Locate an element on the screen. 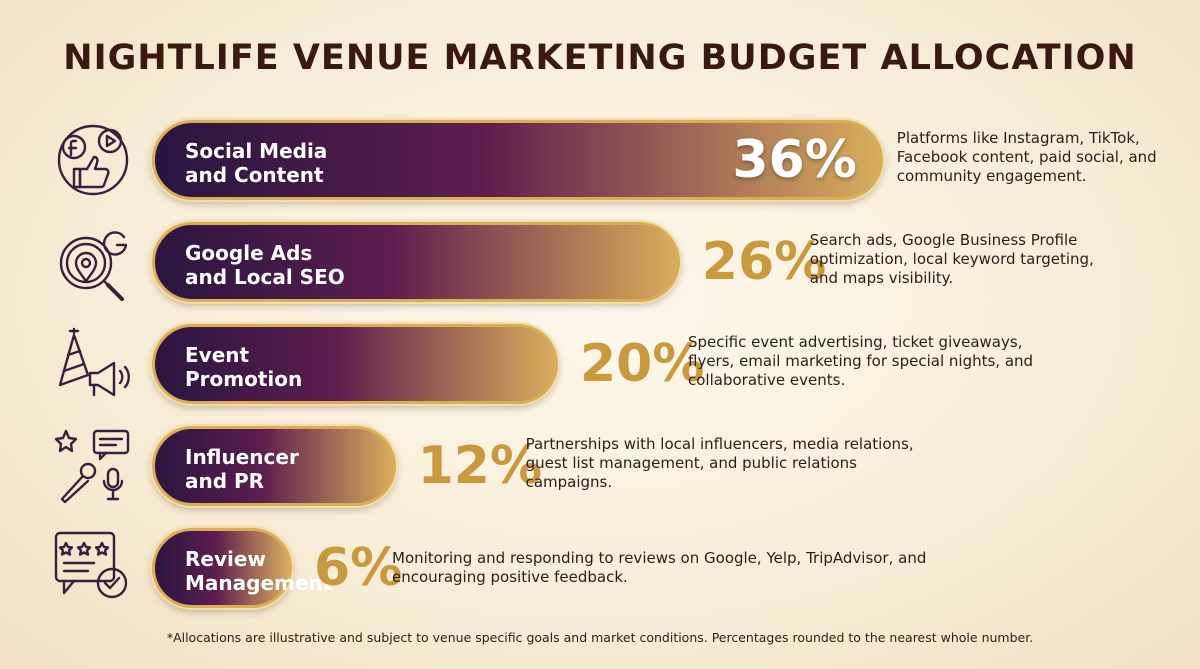 This screenshot has height=669, width=1200. data-label: 6% is located at coordinates (358, 568).